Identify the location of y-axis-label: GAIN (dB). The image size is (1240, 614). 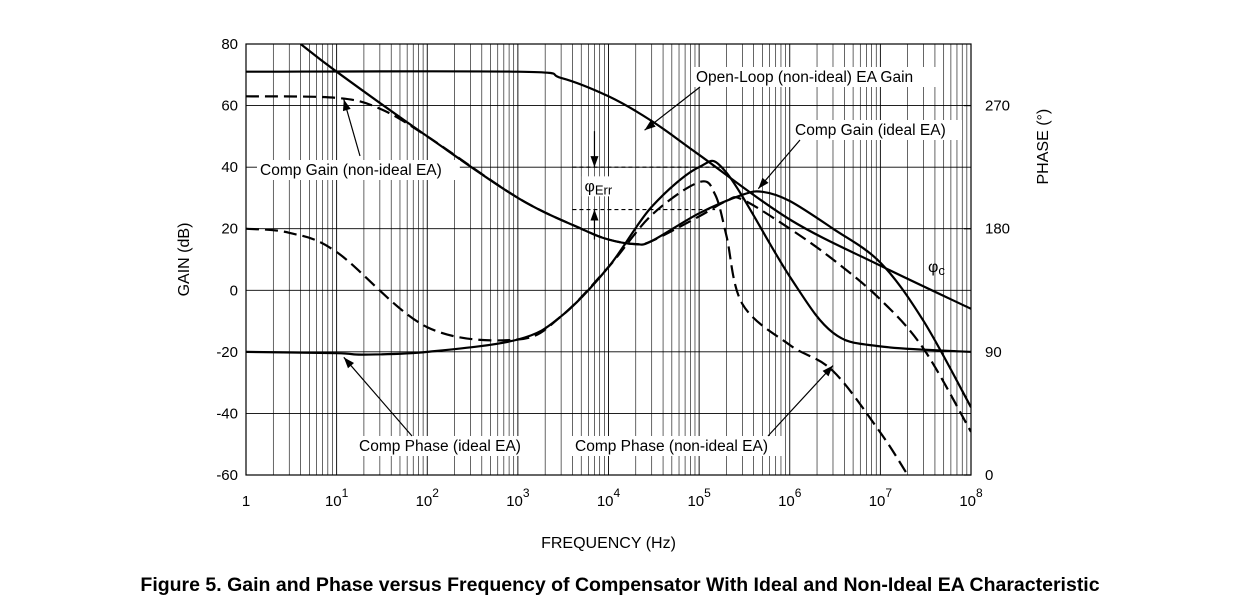
(184, 260).